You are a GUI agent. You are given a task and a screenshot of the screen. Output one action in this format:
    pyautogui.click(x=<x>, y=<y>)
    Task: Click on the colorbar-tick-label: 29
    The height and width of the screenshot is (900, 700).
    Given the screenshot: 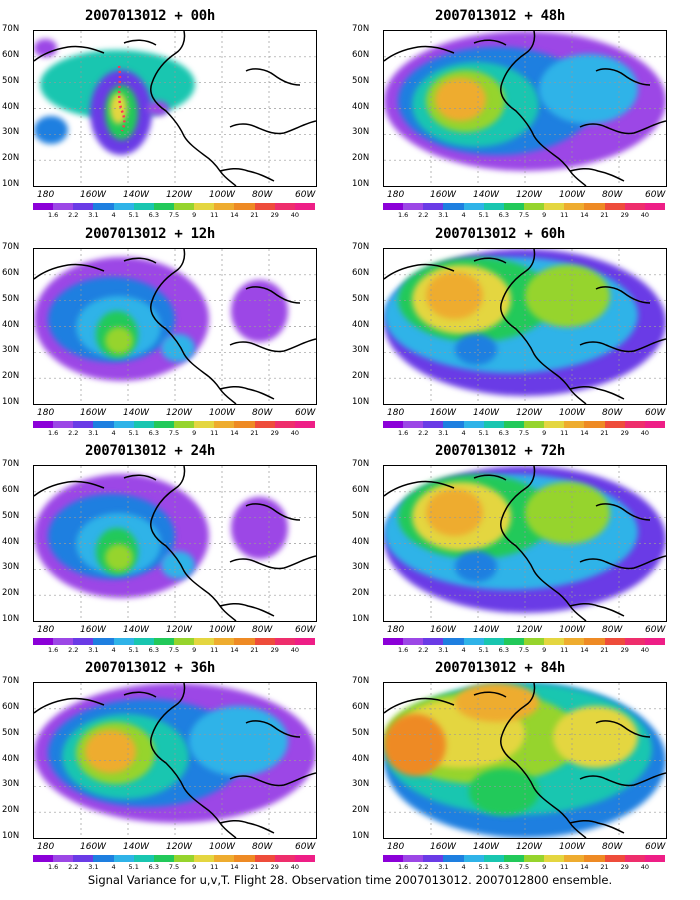 What is the action you would take?
    pyautogui.click(x=274, y=433)
    